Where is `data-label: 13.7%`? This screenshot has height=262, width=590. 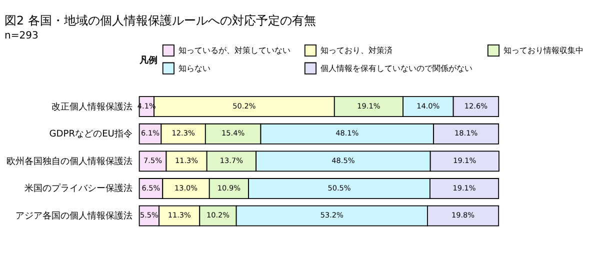
data-label: 13.7% is located at coordinates (232, 161).